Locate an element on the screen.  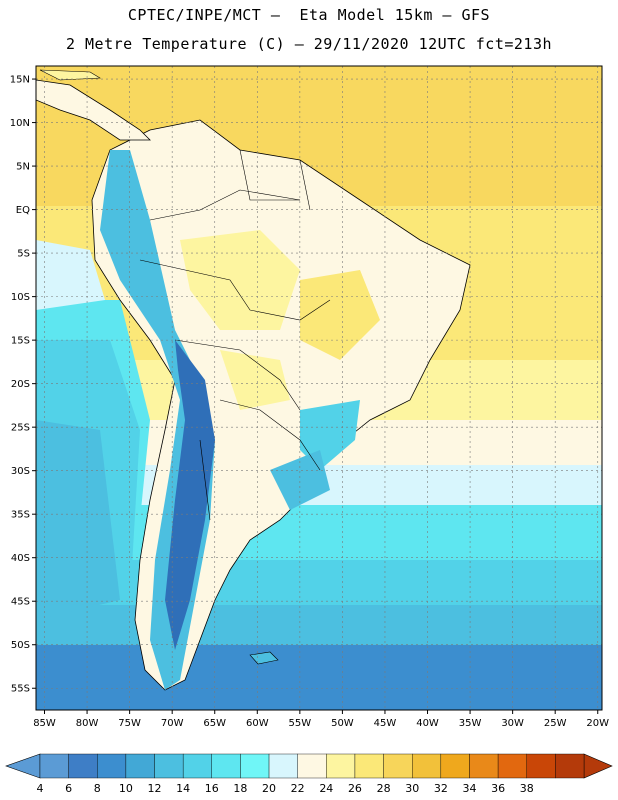
lat-tick-label: 15S is located at coordinates (20, 341).